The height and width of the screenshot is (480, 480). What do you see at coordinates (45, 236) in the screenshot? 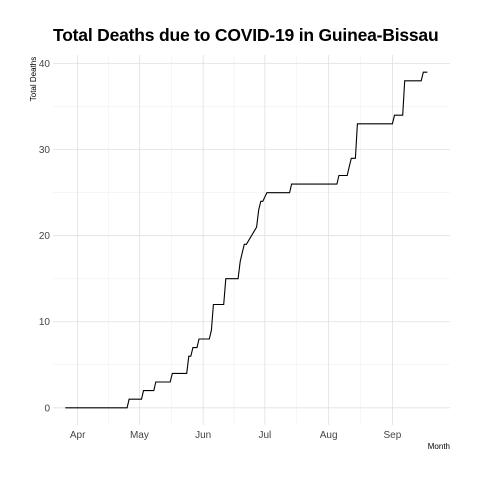
I see `y-tick-label: 20` at bounding box center [45, 236].